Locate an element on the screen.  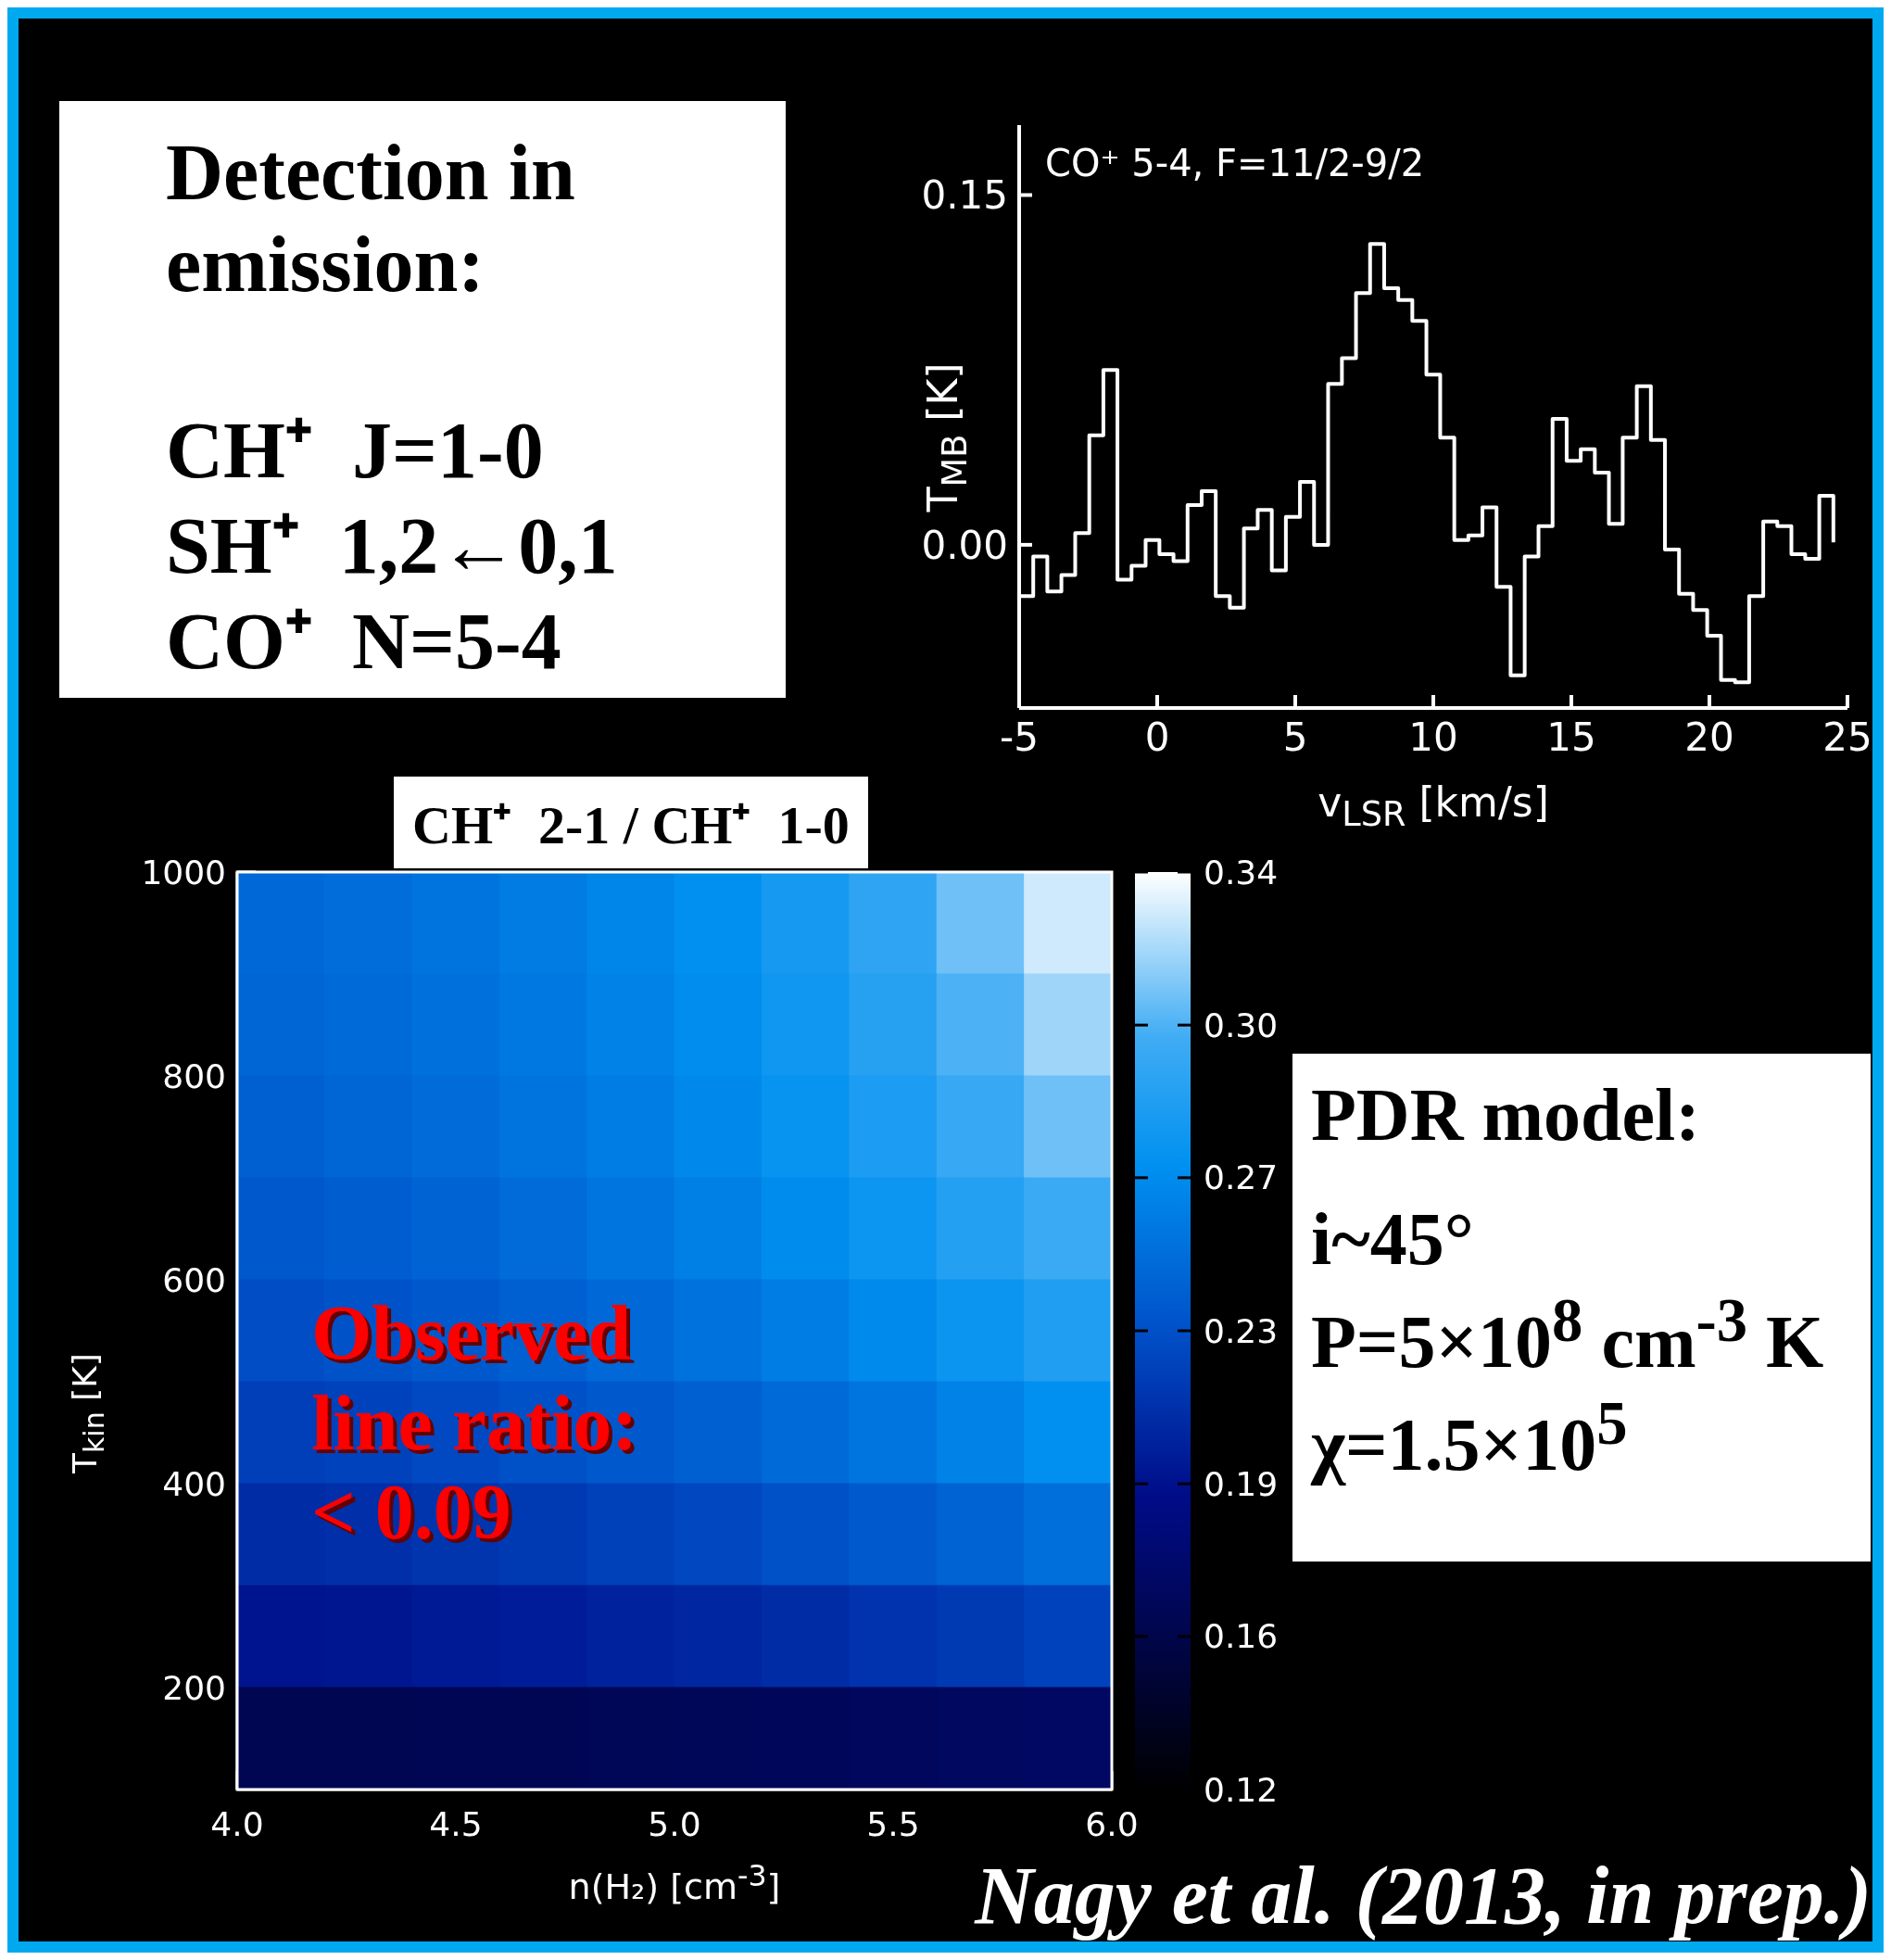
x-tick-label: 4.0 is located at coordinates (237, 1823).